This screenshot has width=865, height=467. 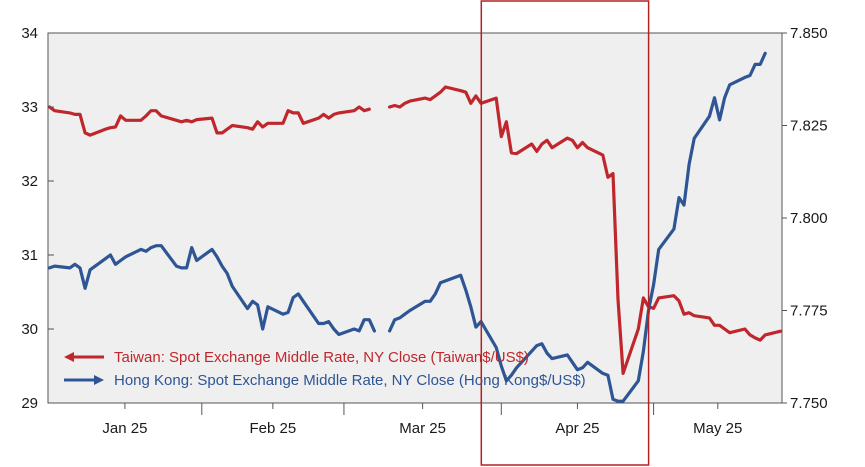 What do you see at coordinates (422, 428) in the screenshot?
I see `x-tick-label: Mar 25` at bounding box center [422, 428].